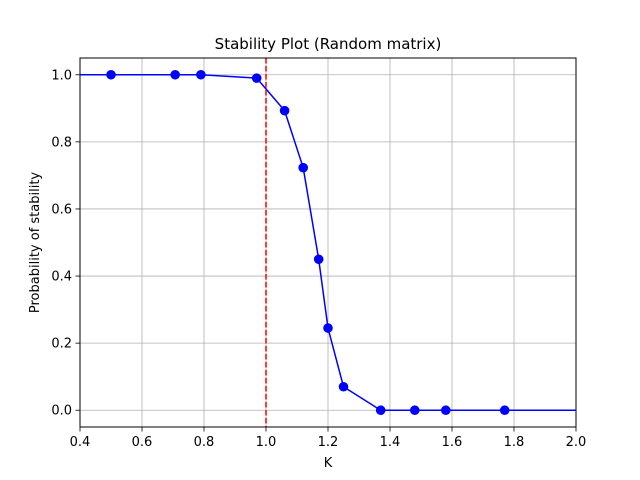 This screenshot has height=480, width=640. Describe the element at coordinates (514, 442) in the screenshot. I see `x-tick-label: 1.8` at that location.